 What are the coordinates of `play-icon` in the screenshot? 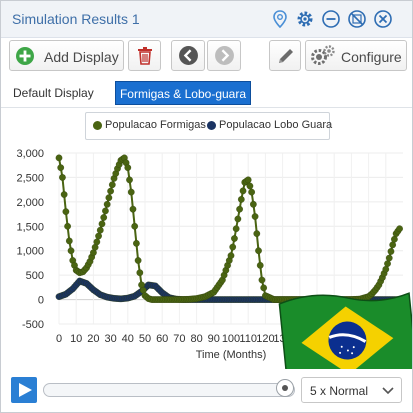 It's located at (25, 390).